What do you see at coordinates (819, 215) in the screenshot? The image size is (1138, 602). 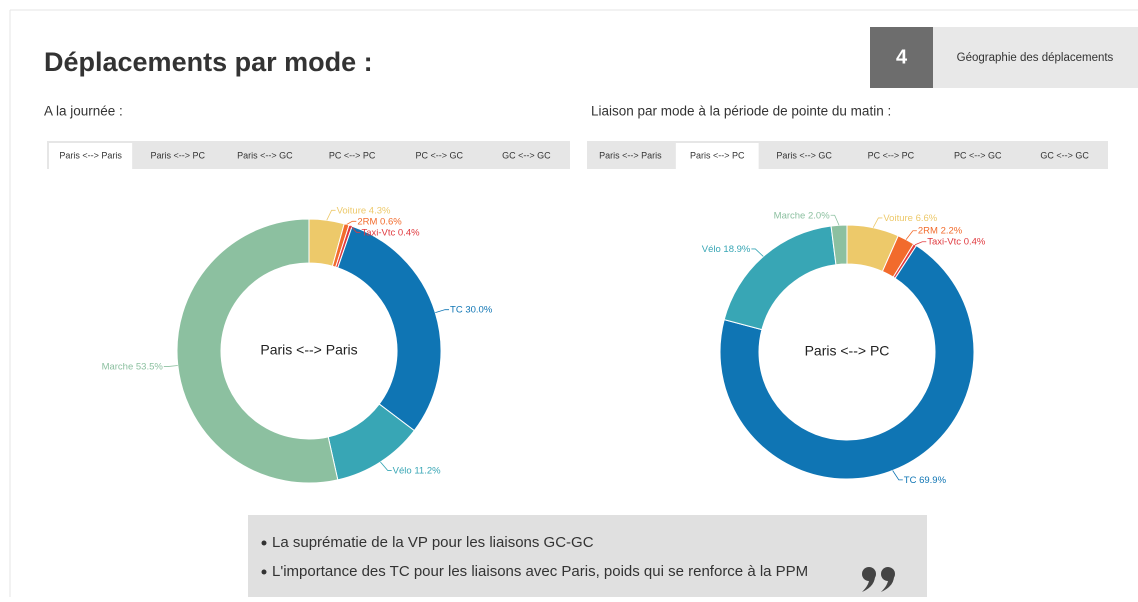 I see `slice-value: 2.0%` at bounding box center [819, 215].